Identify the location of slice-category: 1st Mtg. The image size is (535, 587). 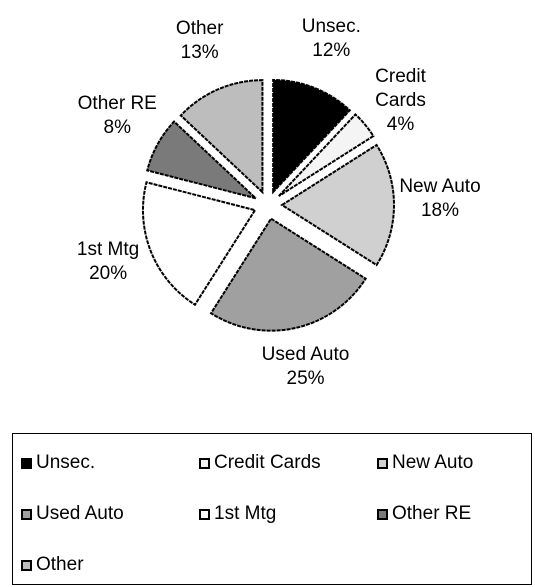
(108, 250).